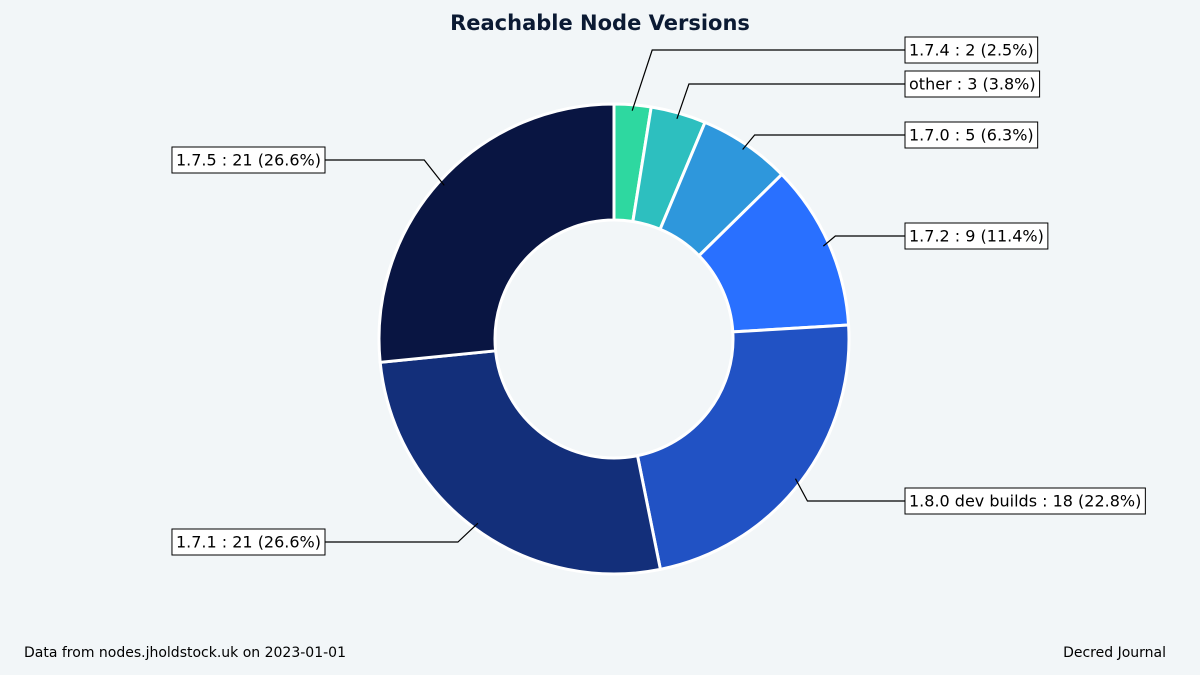  I want to click on chart-title: Reachable Node Versions, so click(600, 23).